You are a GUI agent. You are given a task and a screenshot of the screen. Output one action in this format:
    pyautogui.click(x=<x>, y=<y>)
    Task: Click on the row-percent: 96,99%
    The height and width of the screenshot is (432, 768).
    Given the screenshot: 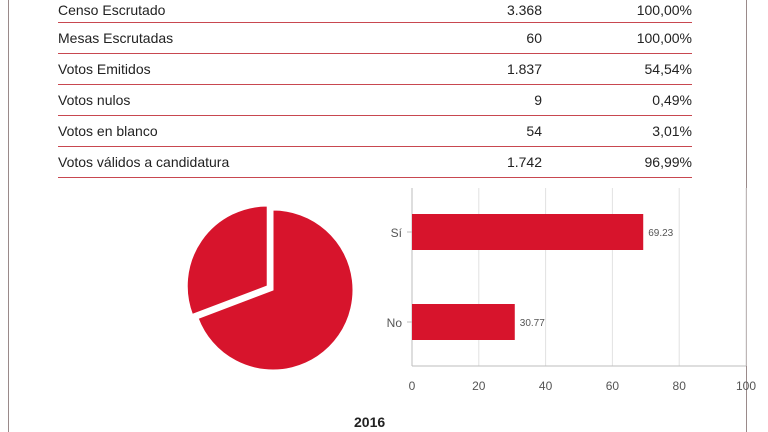 What is the action you would take?
    pyautogui.click(x=617, y=162)
    